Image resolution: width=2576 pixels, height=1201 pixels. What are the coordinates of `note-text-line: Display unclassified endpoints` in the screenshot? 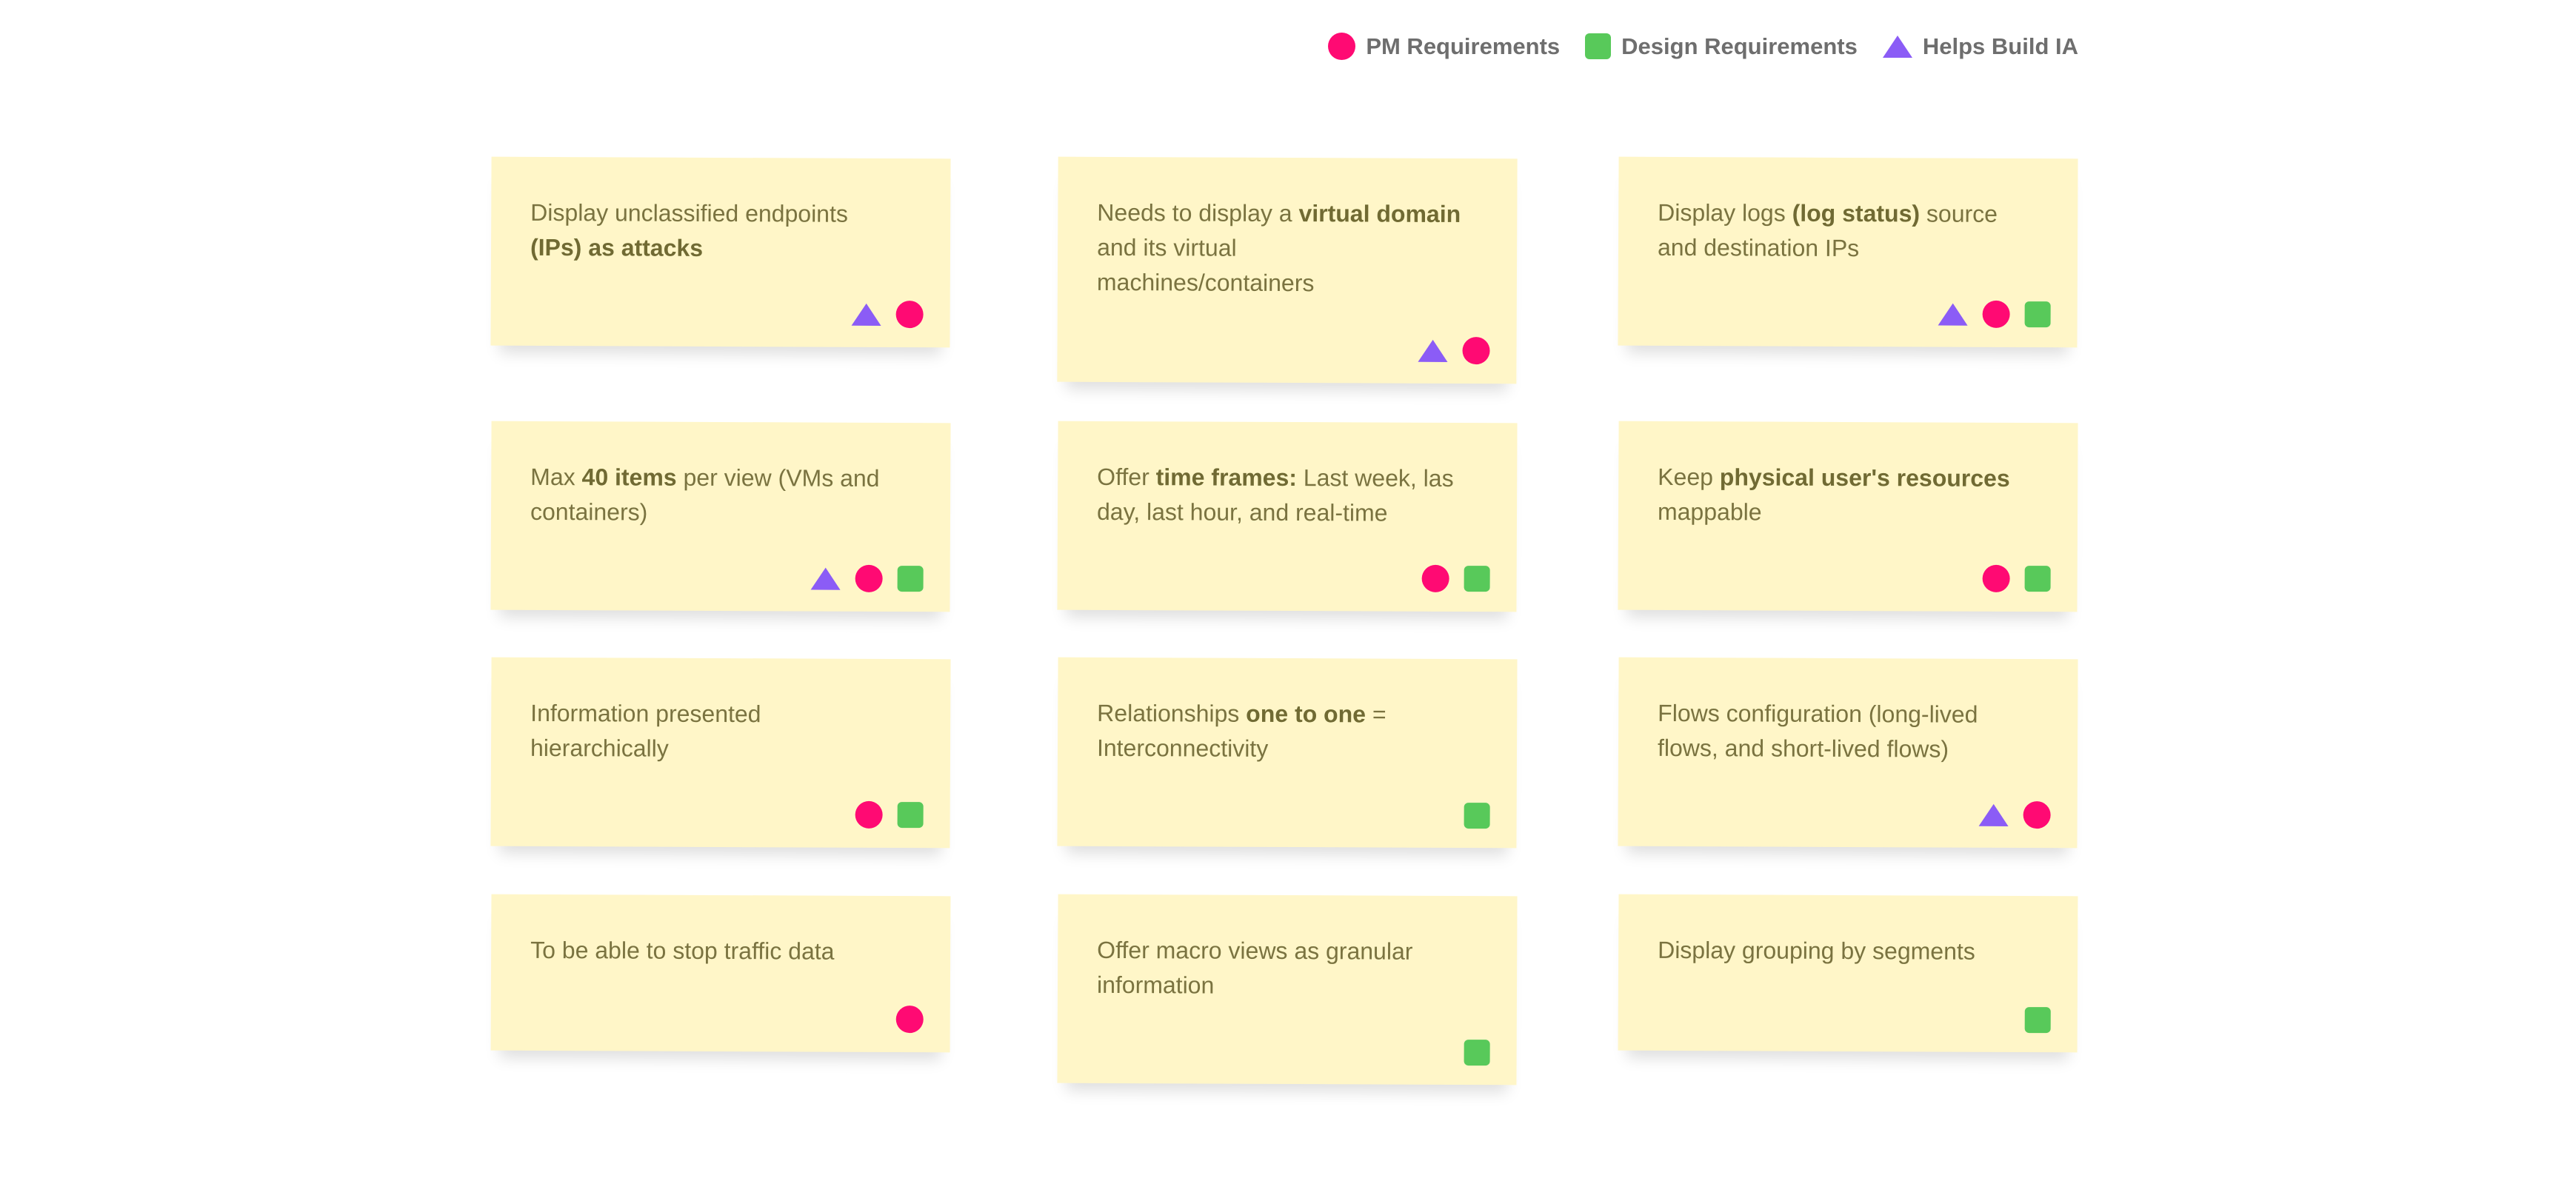 It's located at (725, 214).